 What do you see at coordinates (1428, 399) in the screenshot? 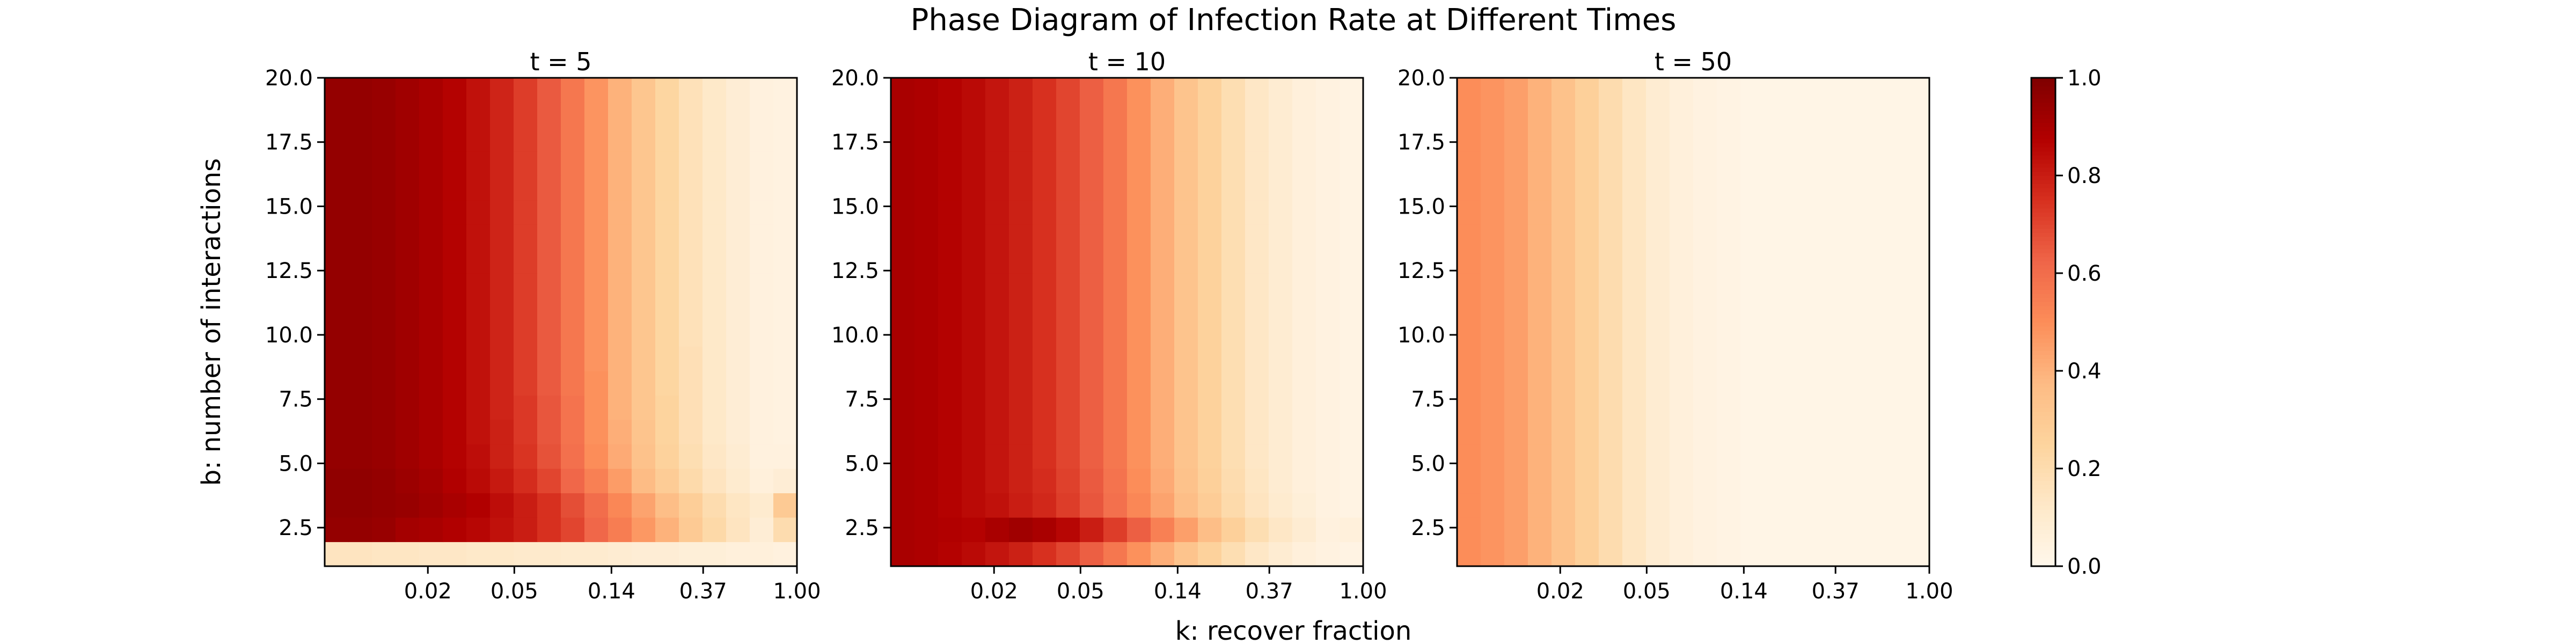
I see `y-tick-label: 7.5` at bounding box center [1428, 399].